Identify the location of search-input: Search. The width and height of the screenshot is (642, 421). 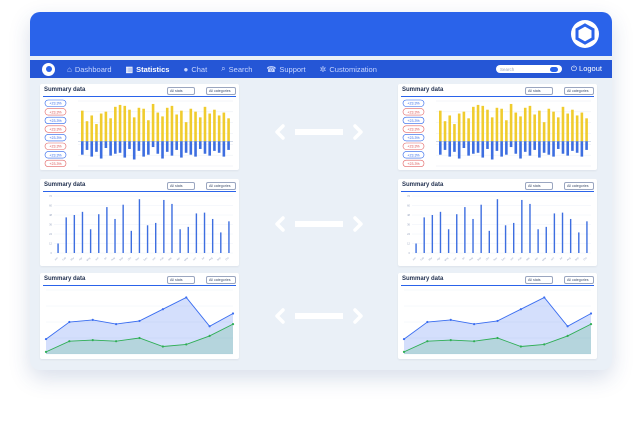
(529, 69).